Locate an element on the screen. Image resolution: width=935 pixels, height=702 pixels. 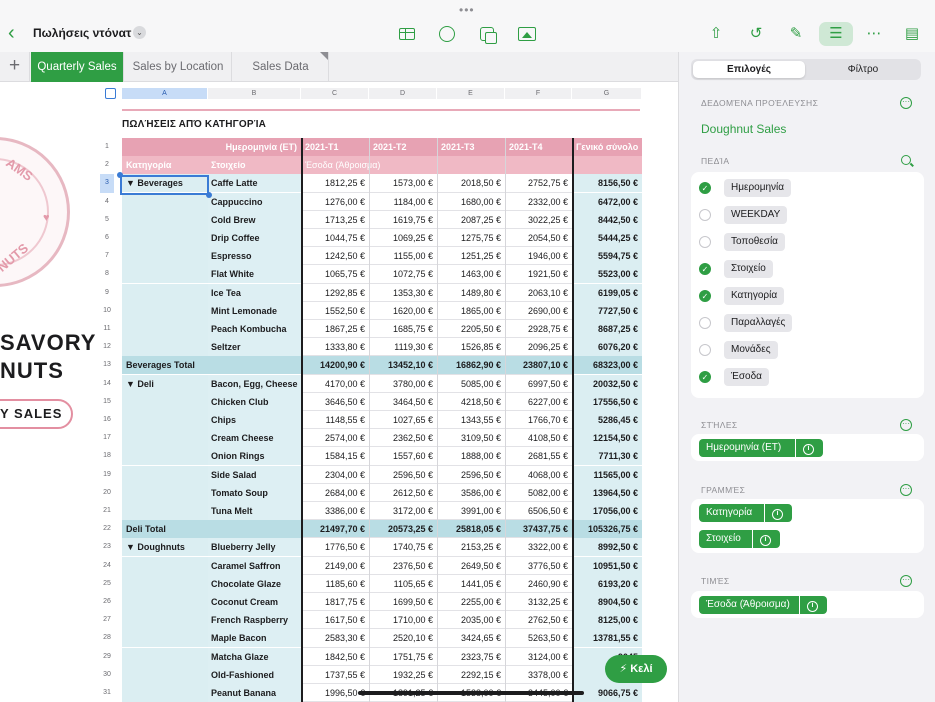
field-row: Μονάδες is located at coordinates (804, 351).